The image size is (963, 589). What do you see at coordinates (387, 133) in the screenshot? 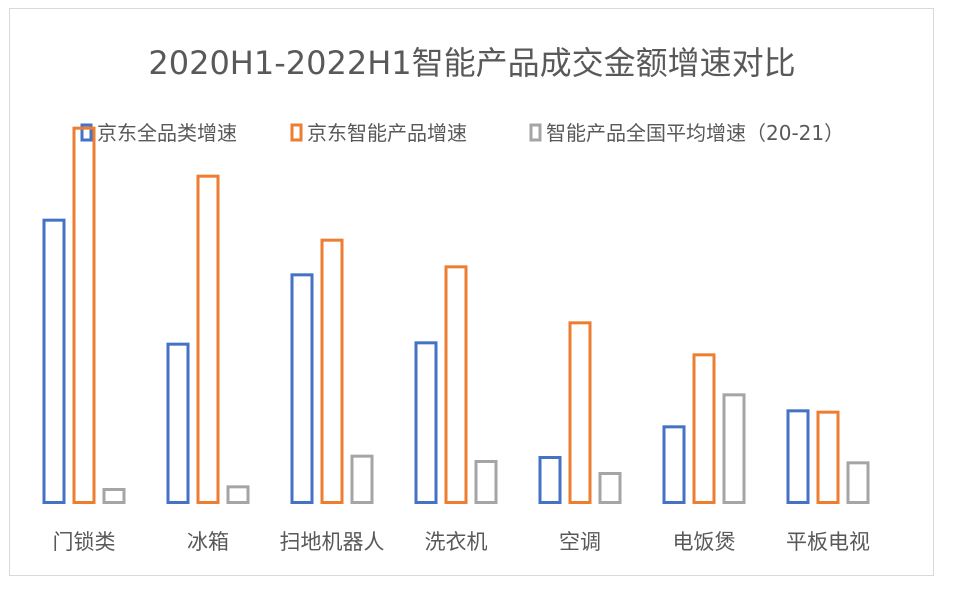
I see `legend-label-2: 京东智能产品增速` at bounding box center [387, 133].